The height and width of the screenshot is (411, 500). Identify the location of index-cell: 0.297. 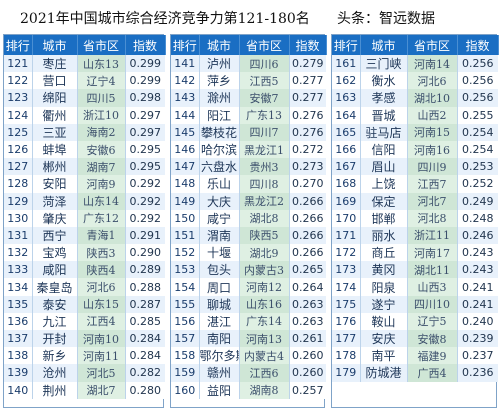
(145, 115).